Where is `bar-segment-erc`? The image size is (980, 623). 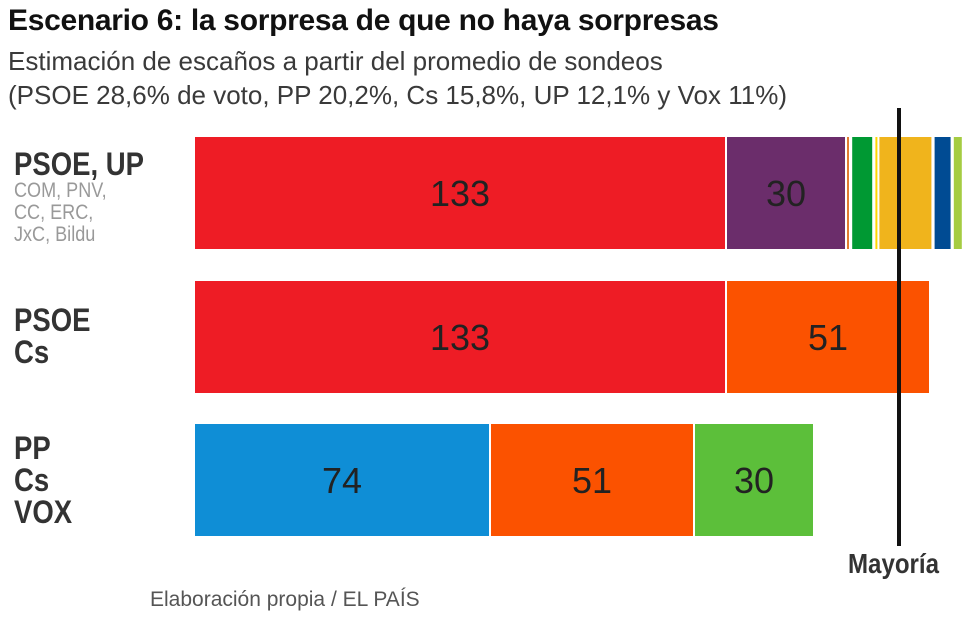 bar-segment-erc is located at coordinates (905, 193).